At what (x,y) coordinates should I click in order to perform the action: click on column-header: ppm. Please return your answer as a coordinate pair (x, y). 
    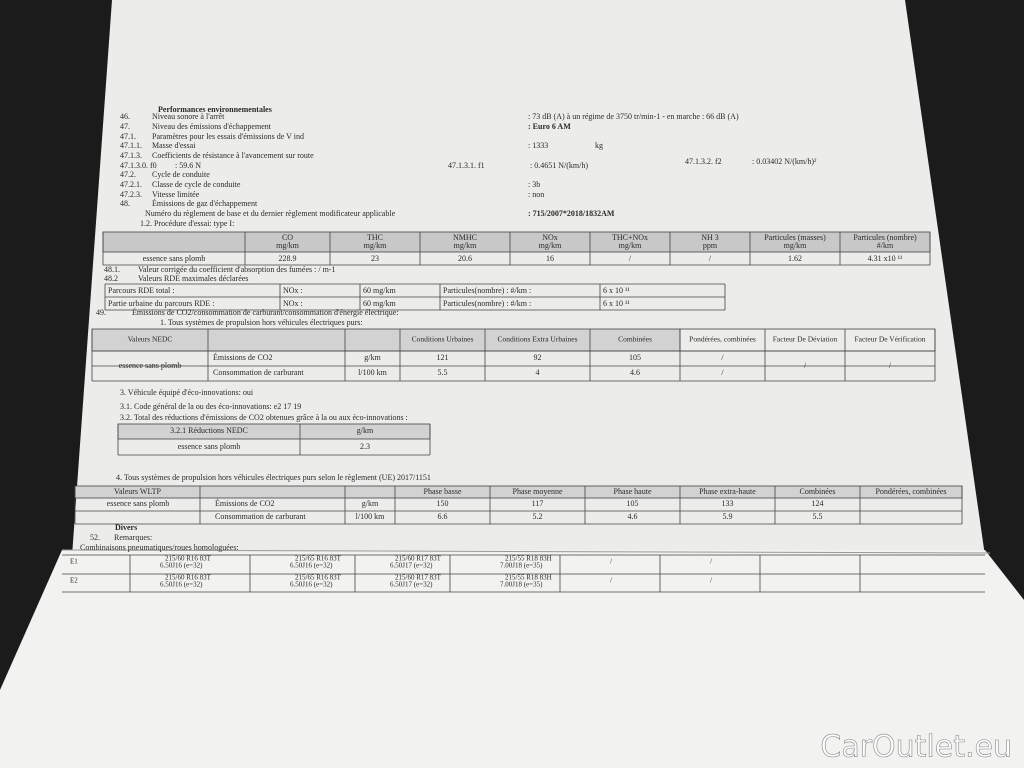
    Looking at the image, I should click on (710, 245).